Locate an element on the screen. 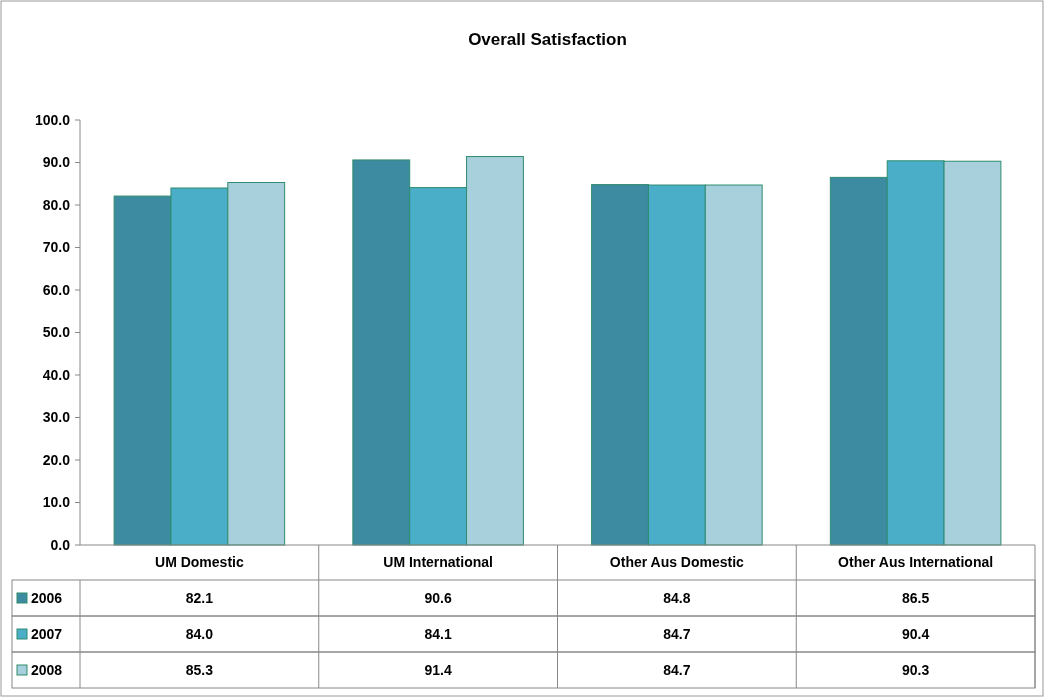 This screenshot has height=697, width=1044. y-tick-label: 100.0 is located at coordinates (52, 119).